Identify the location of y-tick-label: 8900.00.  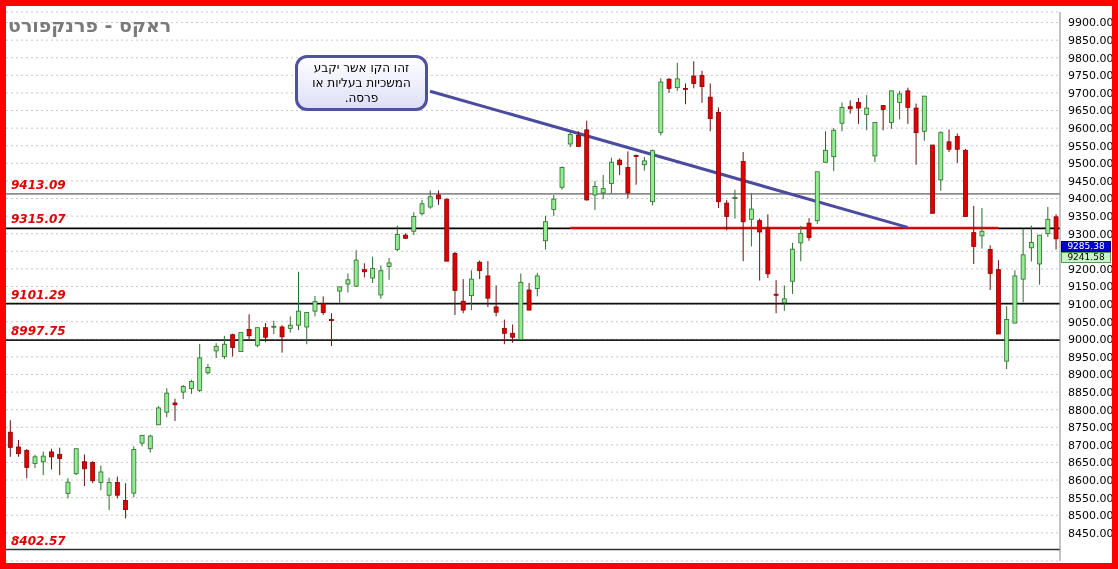
(1091, 375).